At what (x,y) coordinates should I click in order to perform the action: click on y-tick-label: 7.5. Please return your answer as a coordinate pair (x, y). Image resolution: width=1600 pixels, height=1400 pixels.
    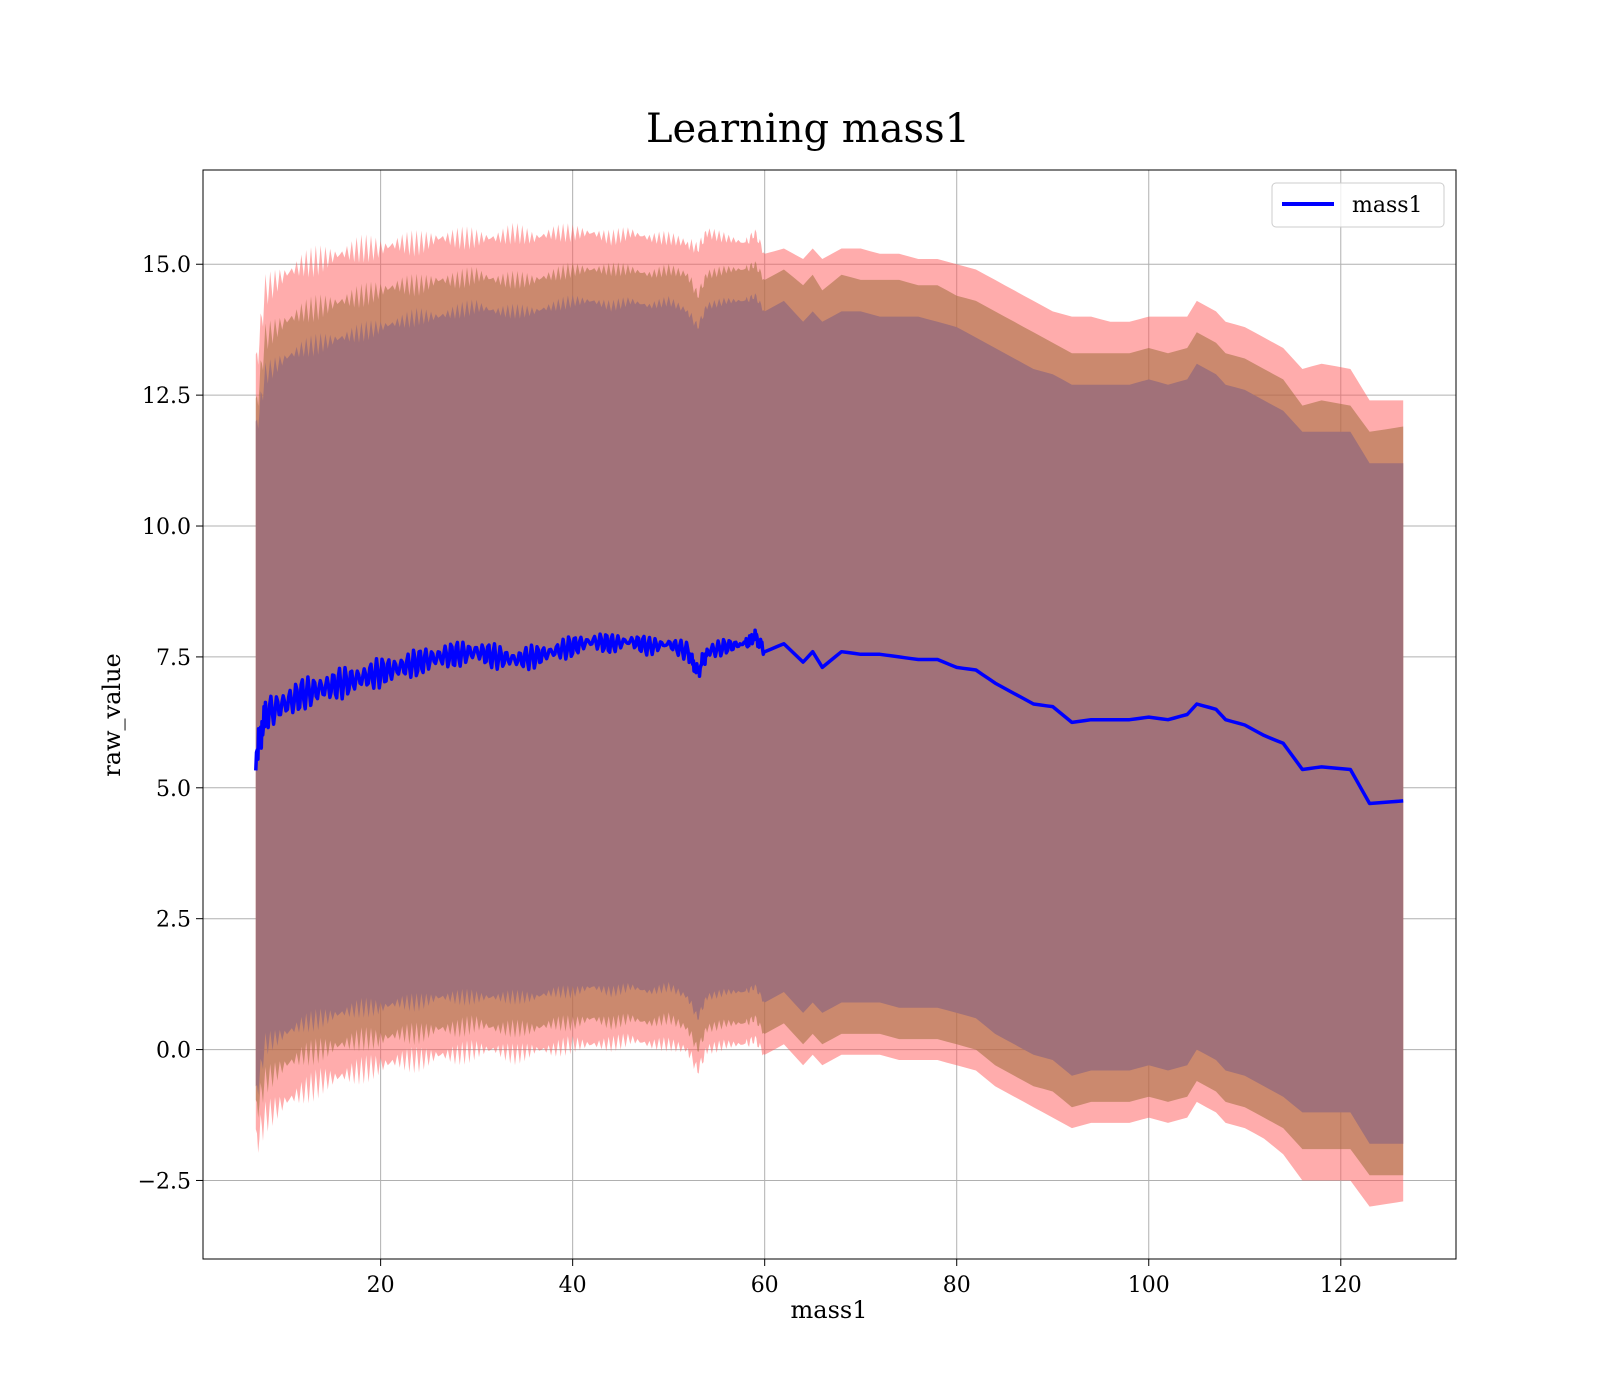
    Looking at the image, I should click on (173, 658).